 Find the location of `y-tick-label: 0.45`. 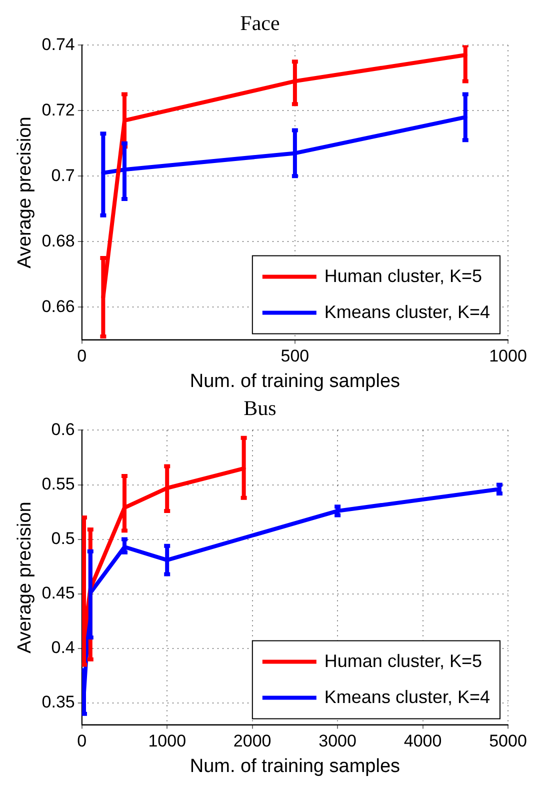

y-tick-label: 0.45 is located at coordinates (58, 593).